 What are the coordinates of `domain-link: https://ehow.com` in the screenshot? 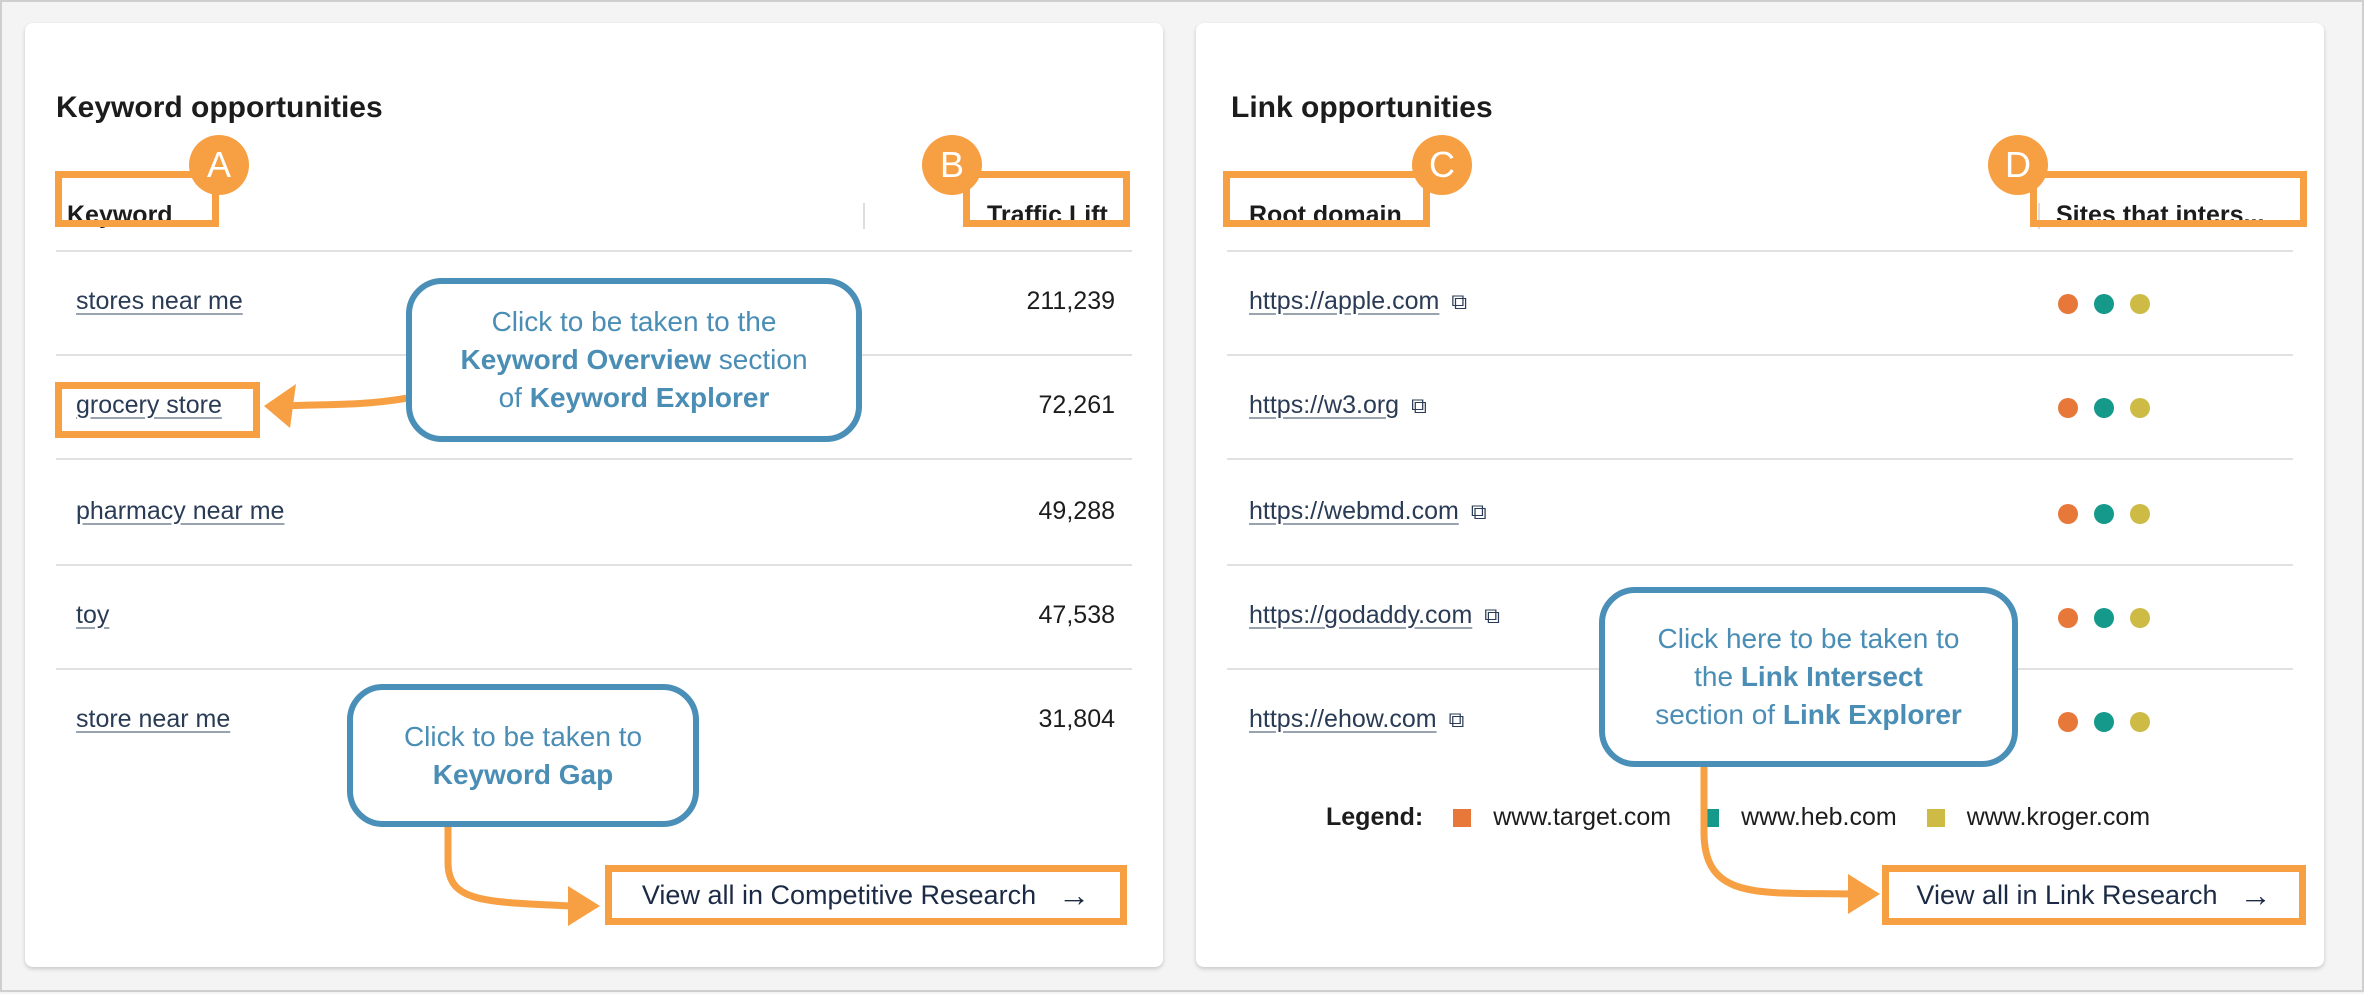 It's located at (1343, 719).